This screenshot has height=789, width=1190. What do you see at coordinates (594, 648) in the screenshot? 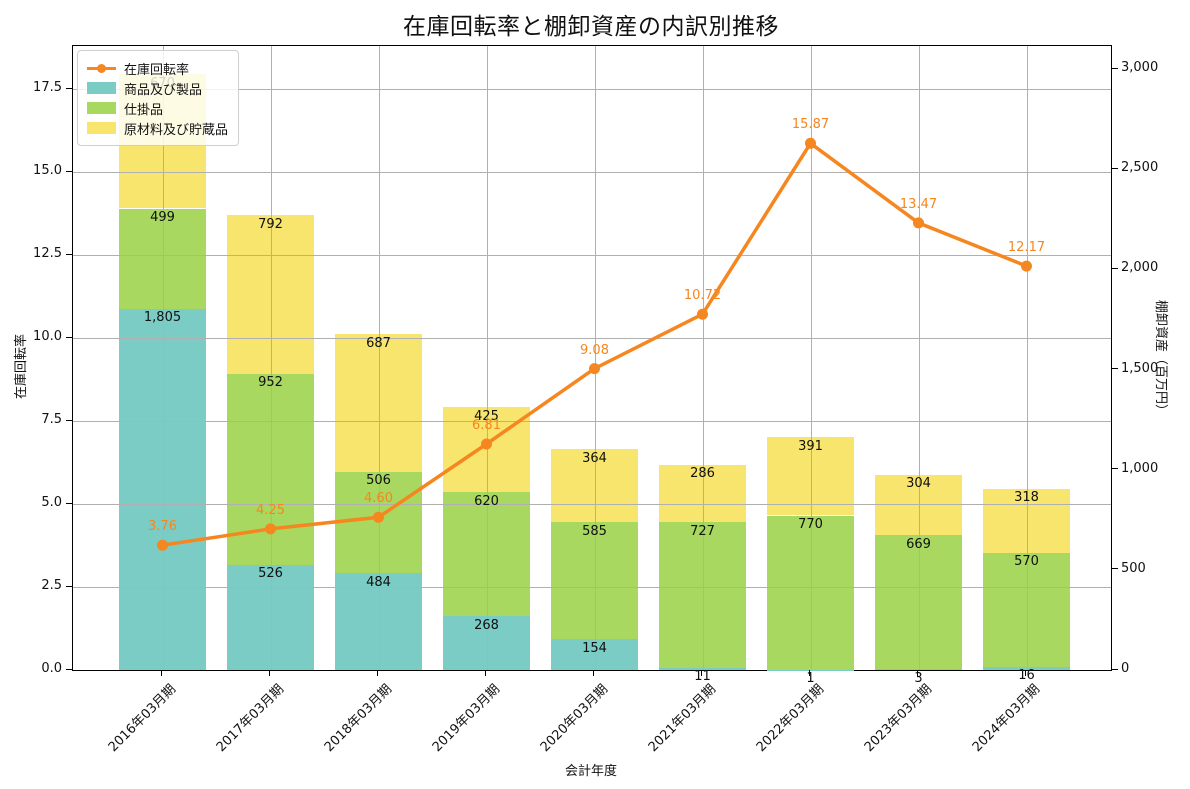
I see `bar-value-label: 154` at bounding box center [594, 648].